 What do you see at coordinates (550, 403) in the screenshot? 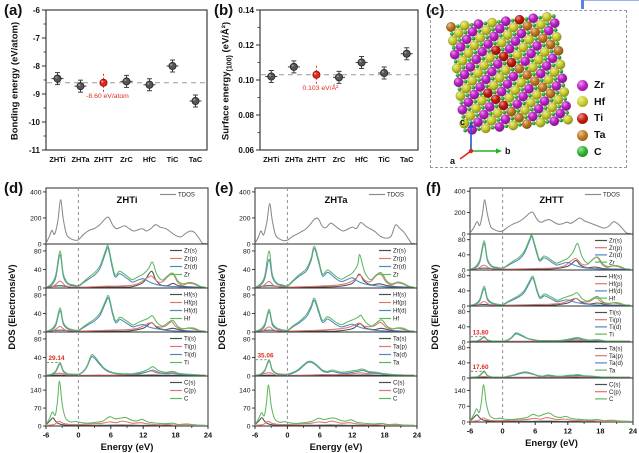
I see `series-C` at bounding box center [550, 403].